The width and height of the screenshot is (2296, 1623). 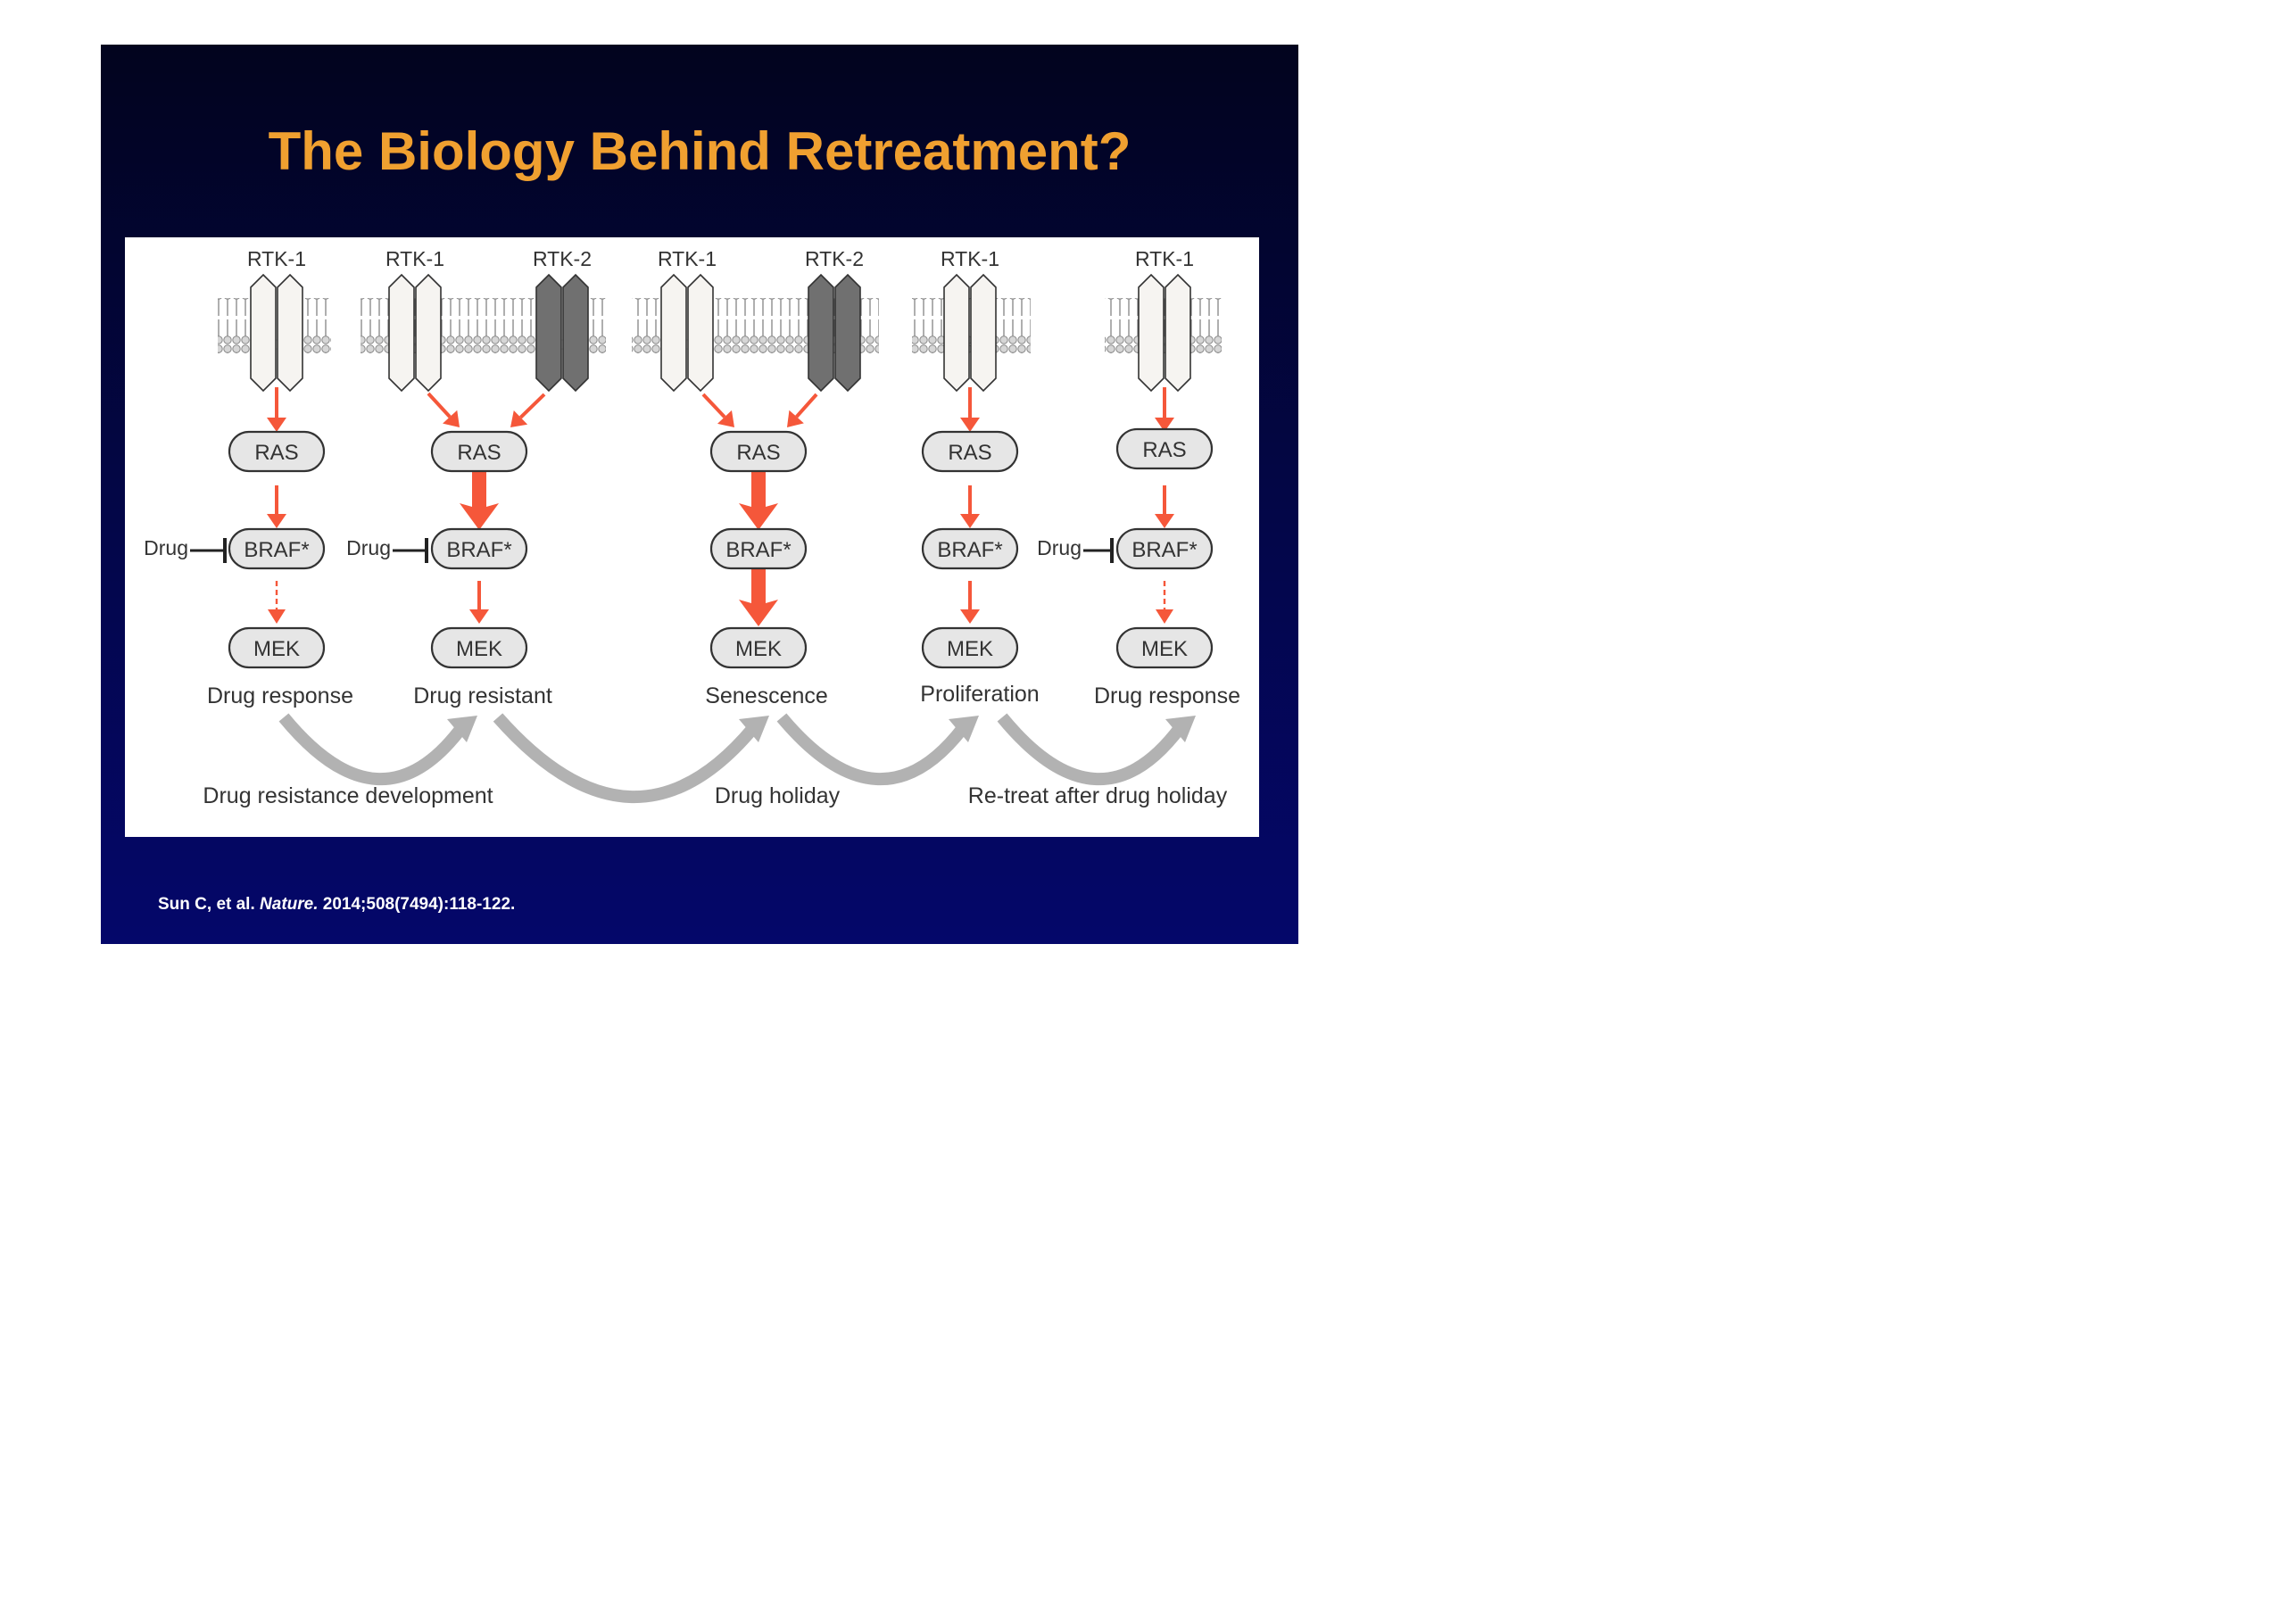 I want to click on signal-arrows, so click(x=721, y=506).